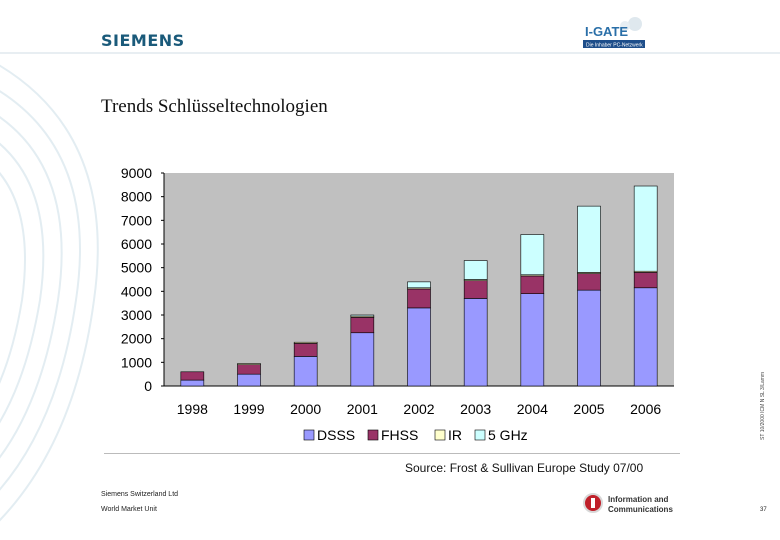 The height and width of the screenshot is (540, 780). What do you see at coordinates (419, 347) in the screenshot?
I see `bar-dsss-2002` at bounding box center [419, 347].